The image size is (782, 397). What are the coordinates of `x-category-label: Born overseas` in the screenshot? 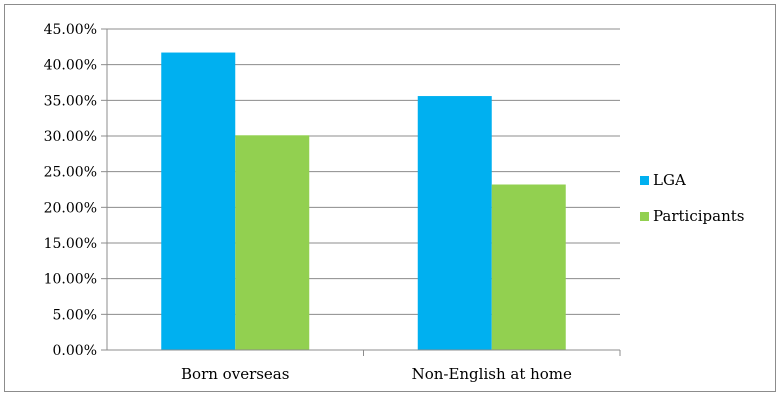 It's located at (235, 374).